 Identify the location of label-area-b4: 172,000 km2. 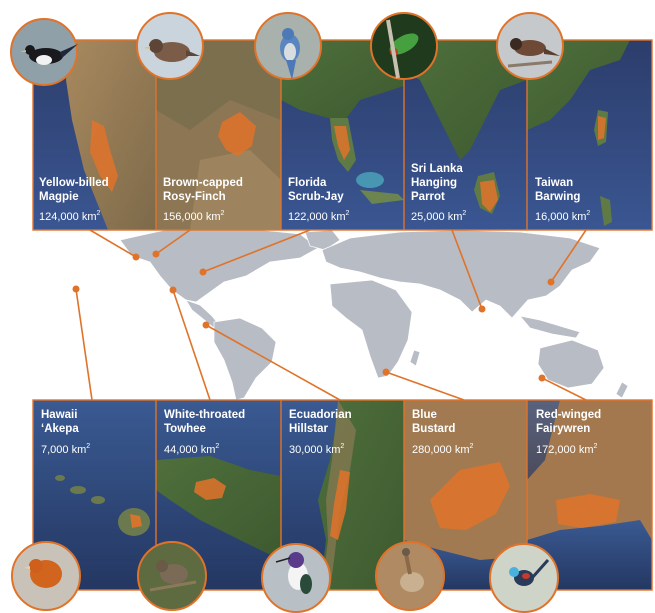
(566, 449).